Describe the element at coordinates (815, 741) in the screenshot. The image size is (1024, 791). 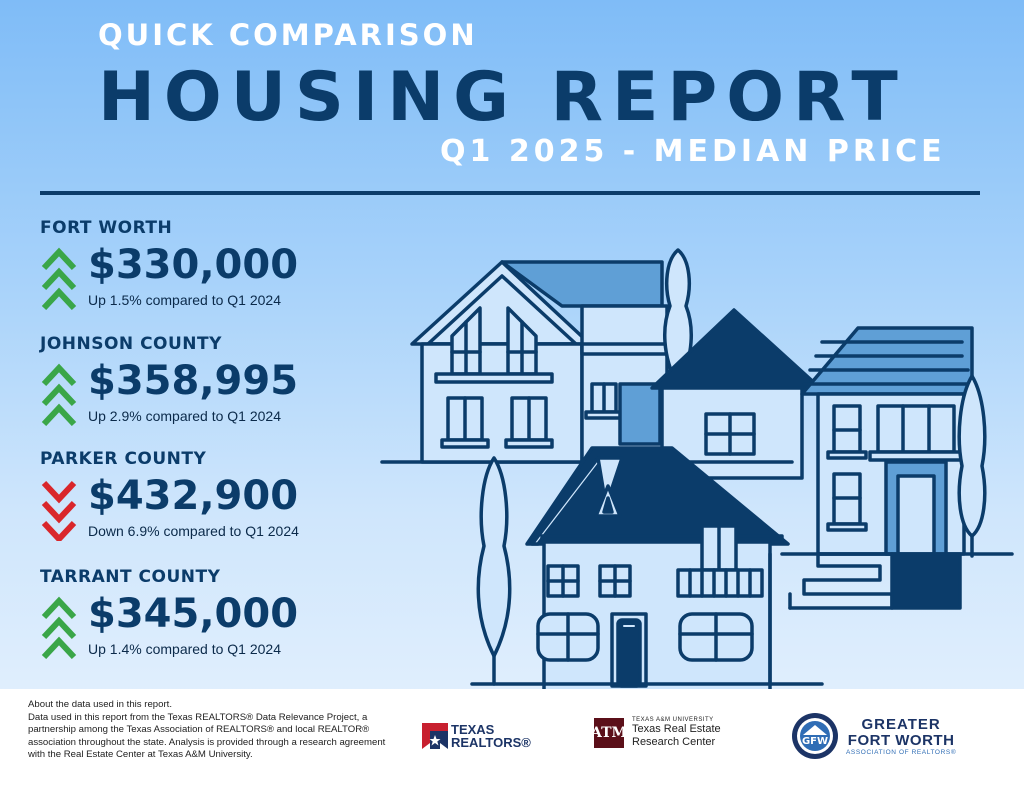
I see `gfw-seal-text: GFW` at that location.